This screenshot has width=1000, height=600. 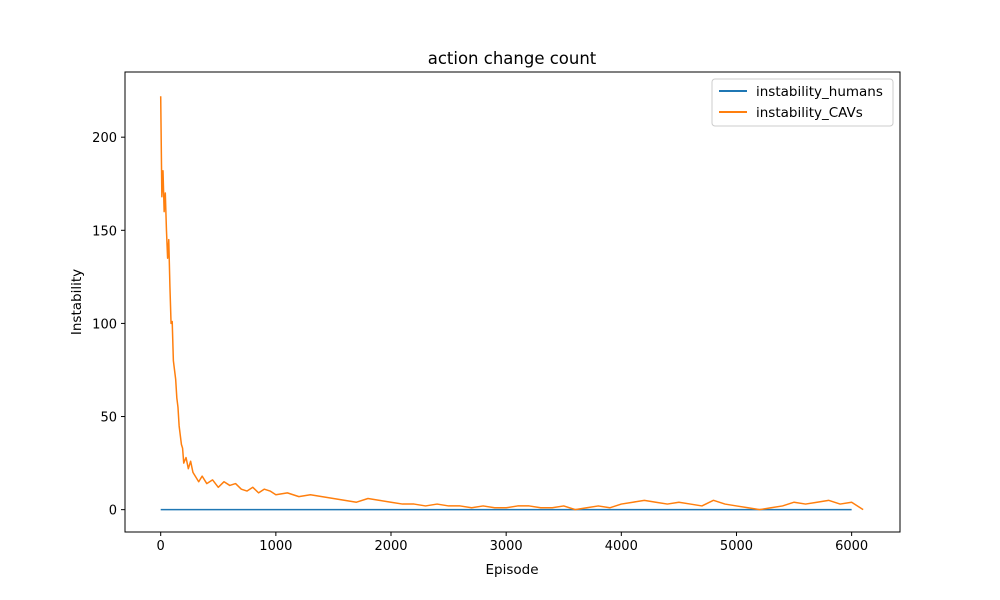 I want to click on x-tick-label: 3000, so click(x=506, y=546).